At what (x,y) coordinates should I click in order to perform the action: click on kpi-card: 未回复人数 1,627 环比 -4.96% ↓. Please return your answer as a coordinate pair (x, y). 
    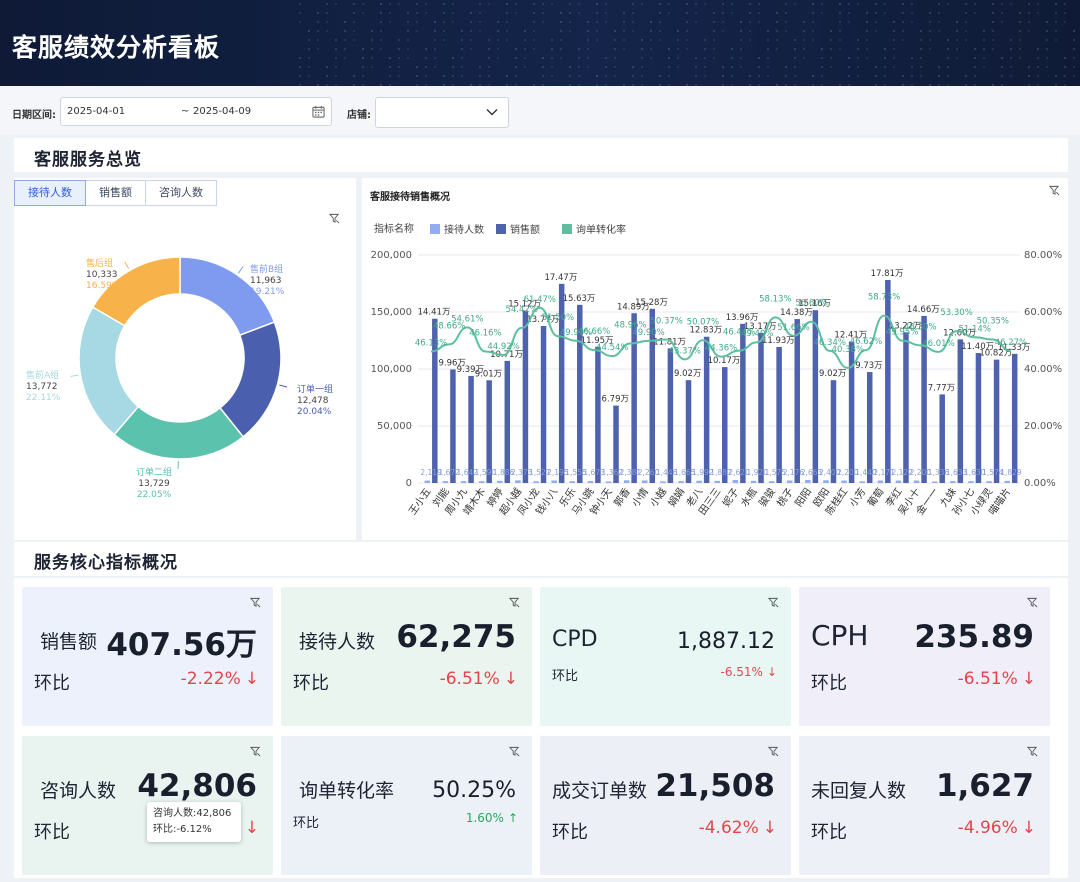
    Looking at the image, I should click on (924, 805).